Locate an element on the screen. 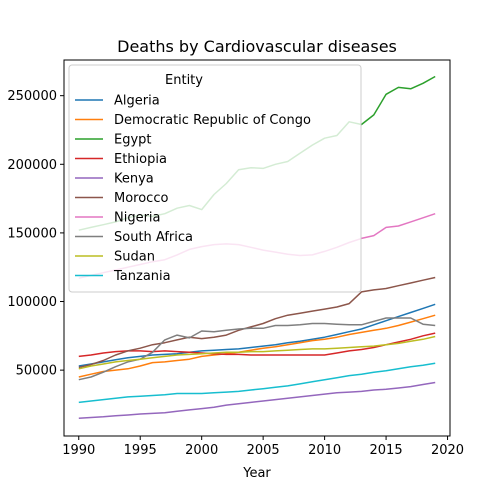 The image size is (500, 504). x-axis: 1990 1995 2000 2005 2010 2015 2020 is located at coordinates (263, 447).